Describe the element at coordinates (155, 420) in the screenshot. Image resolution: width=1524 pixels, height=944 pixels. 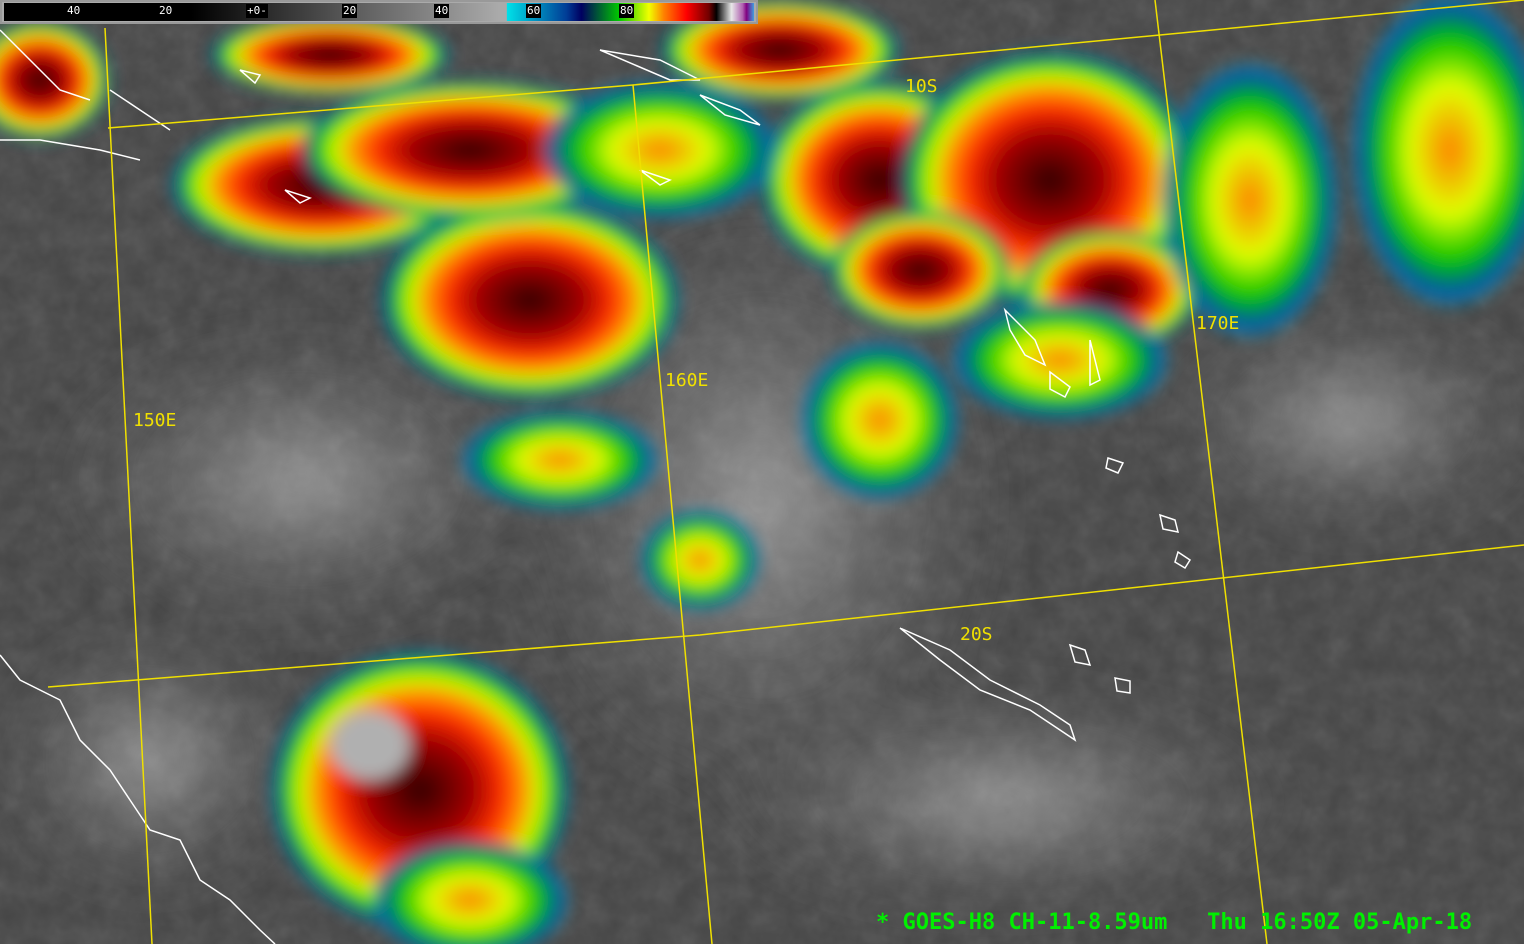
I see `label-150e: 150E` at that location.